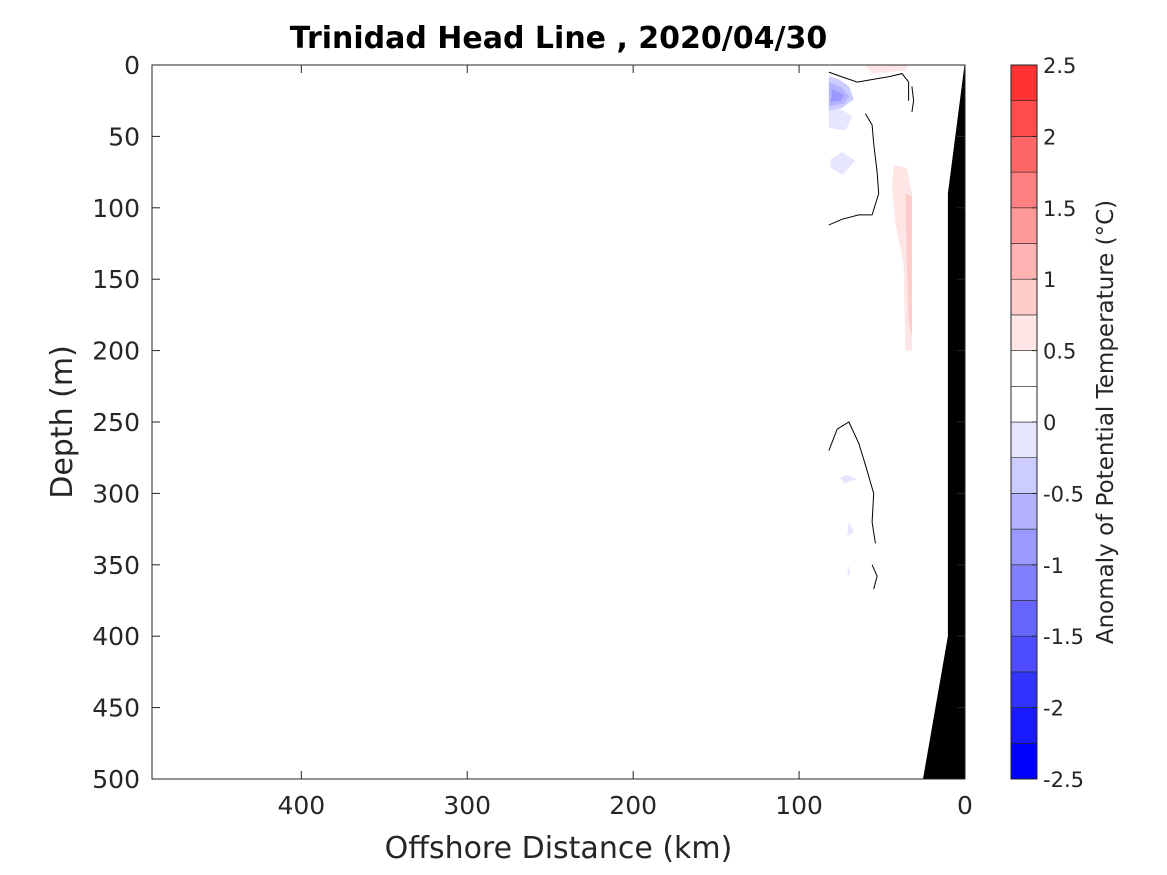 This screenshot has width=1167, height=875. I want to click on y-axis-label: Depth (m), so click(62, 422).